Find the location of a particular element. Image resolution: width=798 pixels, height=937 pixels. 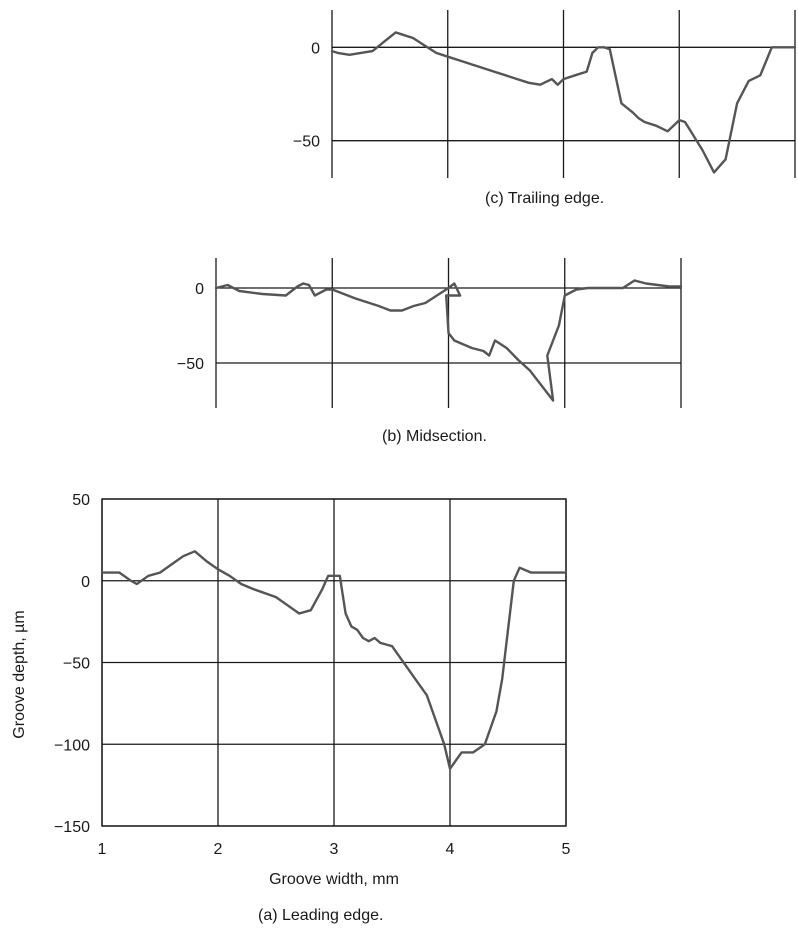

panel-c-ytick-label-1: −50 is located at coordinates (306, 142).